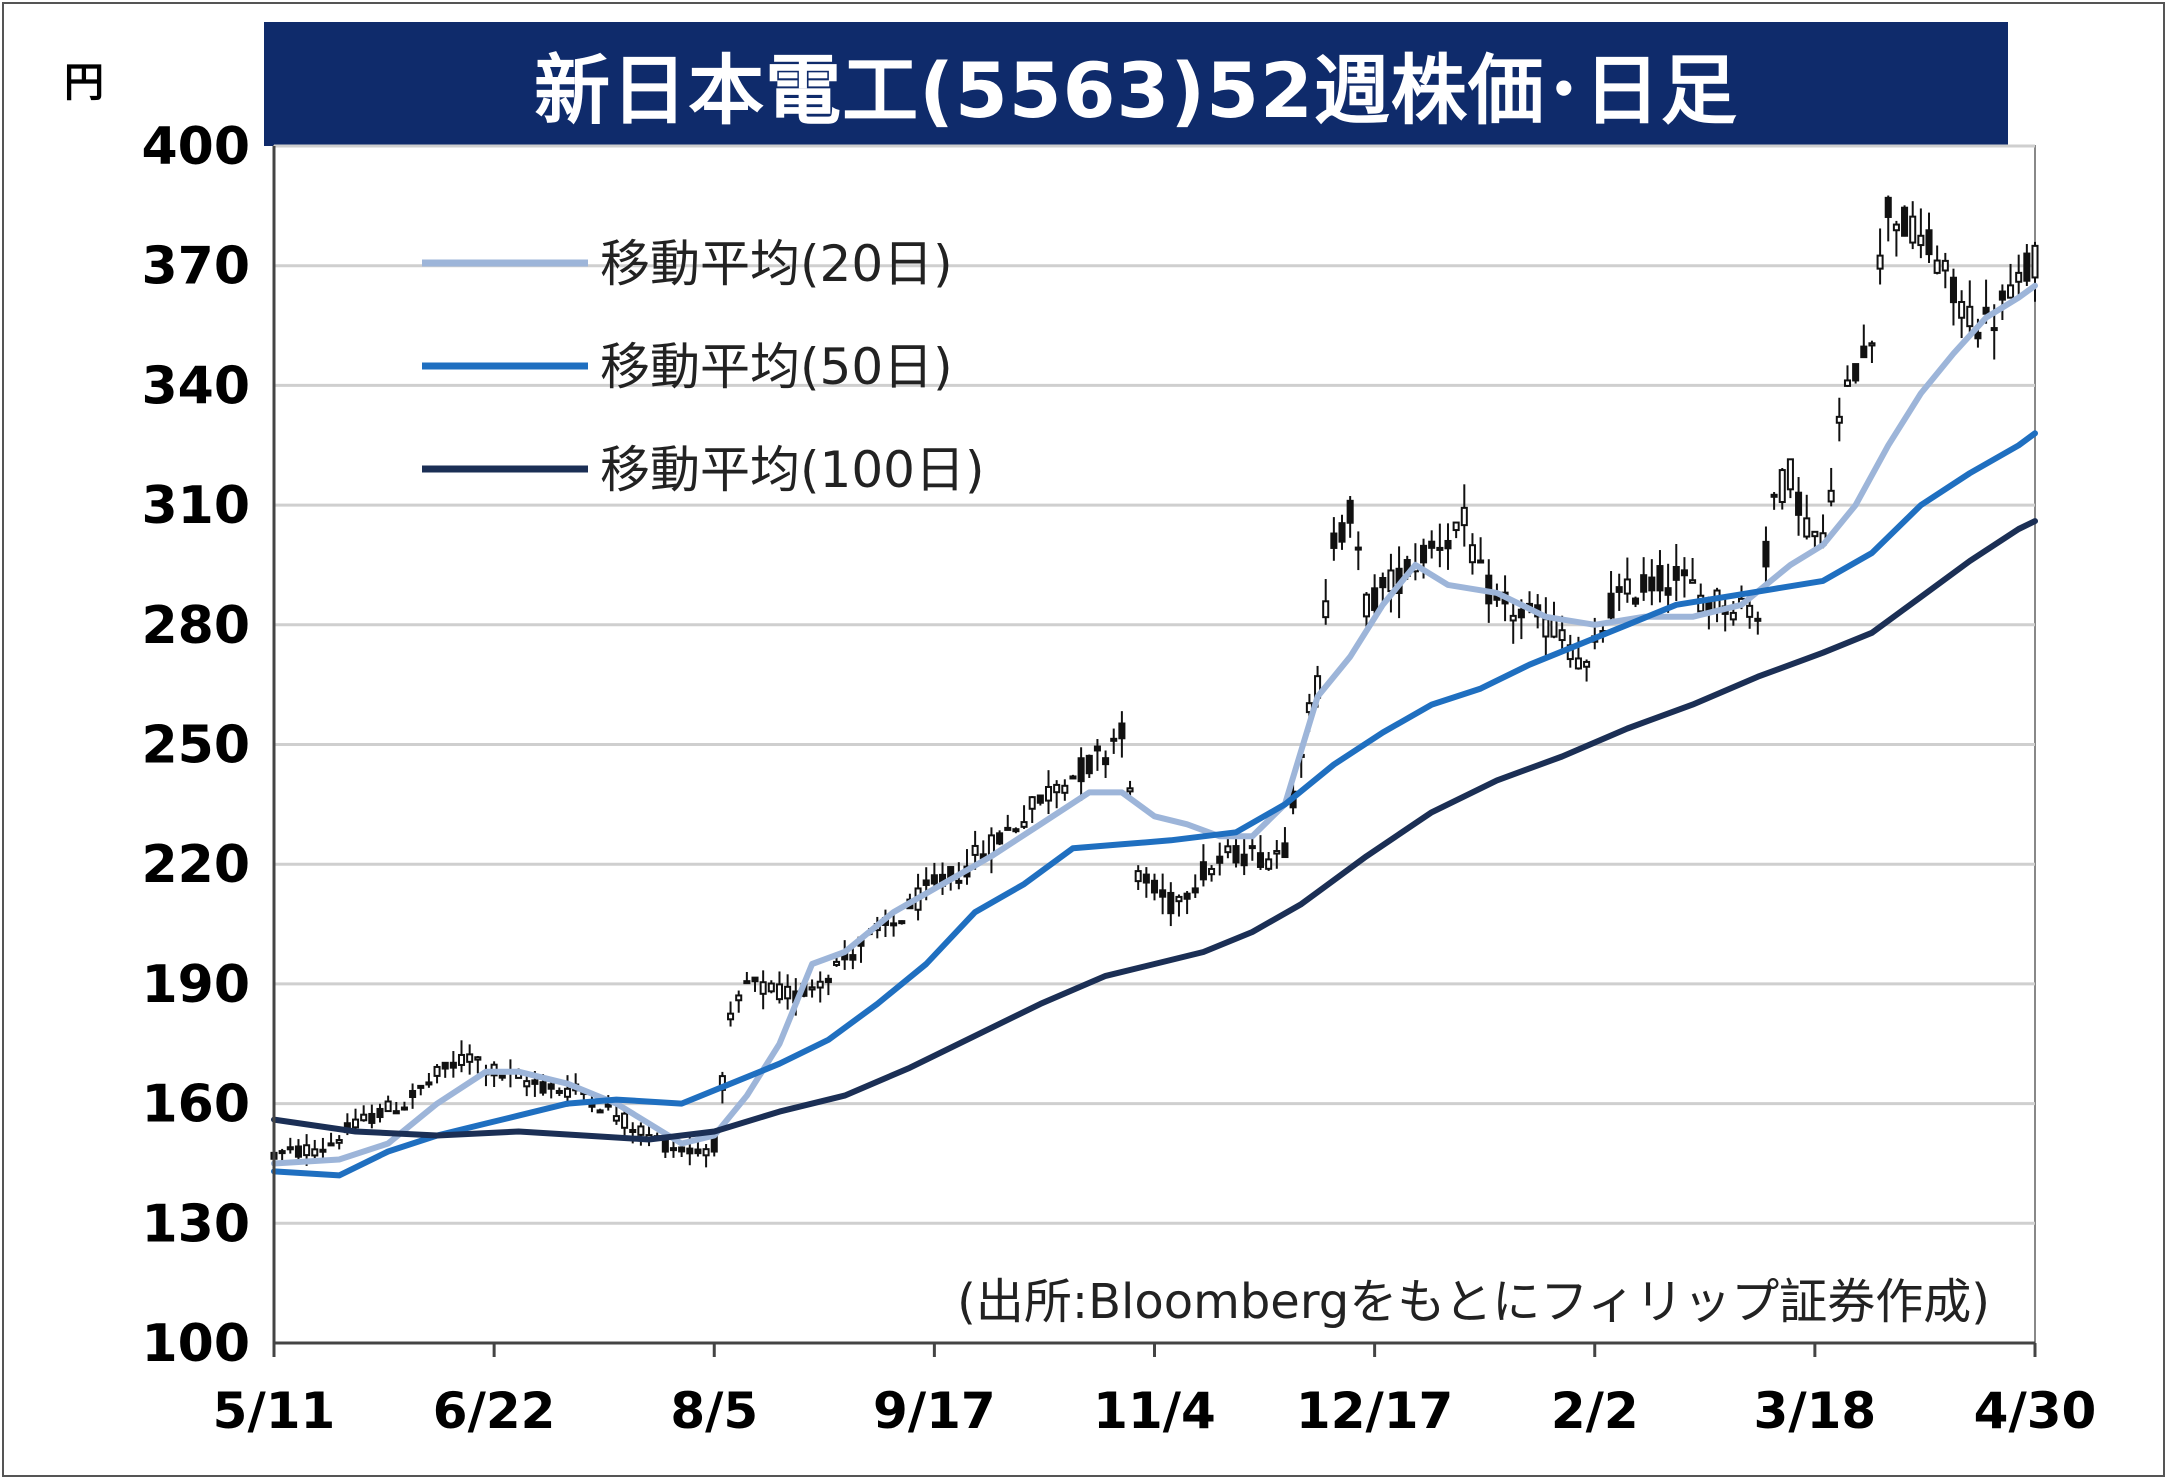  Describe the element at coordinates (1815, 1411) in the screenshot. I see `x-tick-label: 3/18` at that location.